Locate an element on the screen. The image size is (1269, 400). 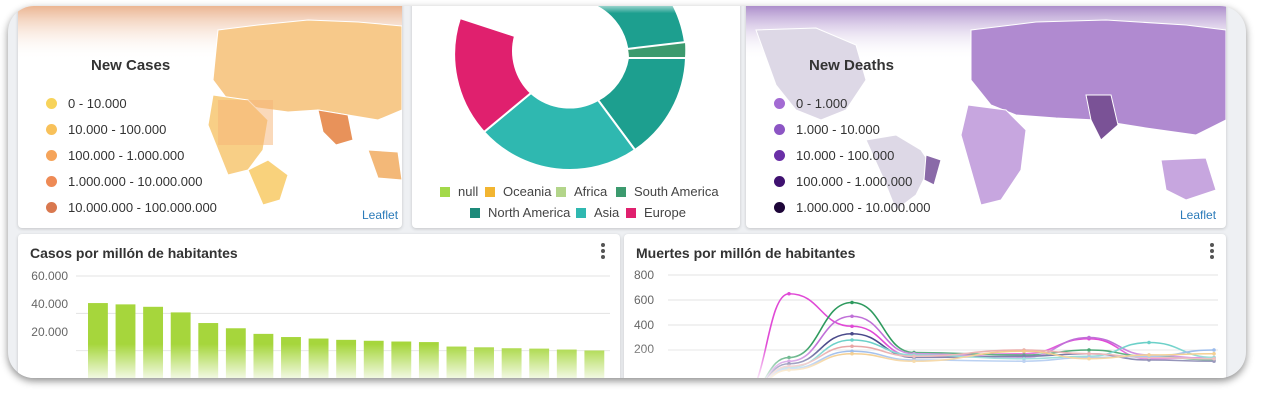
y-tick-label: 800 is located at coordinates (643, 275).